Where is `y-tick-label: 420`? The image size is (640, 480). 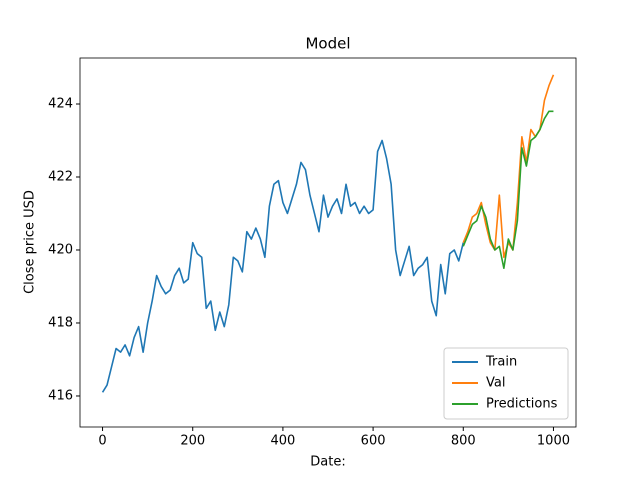 y-tick-label: 420 is located at coordinates (60, 249).